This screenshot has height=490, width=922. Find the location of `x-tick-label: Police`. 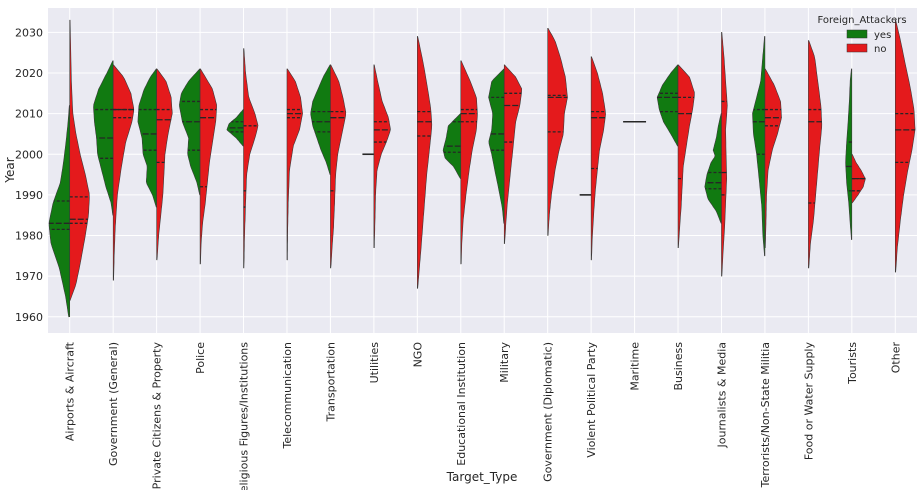

x-tick-label: Police is located at coordinates (200, 358).